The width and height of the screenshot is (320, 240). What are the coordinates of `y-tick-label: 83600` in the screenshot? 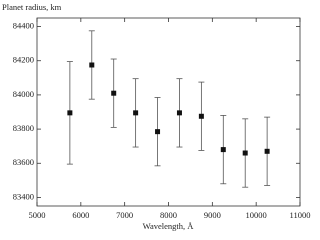 It's located at (23, 162).